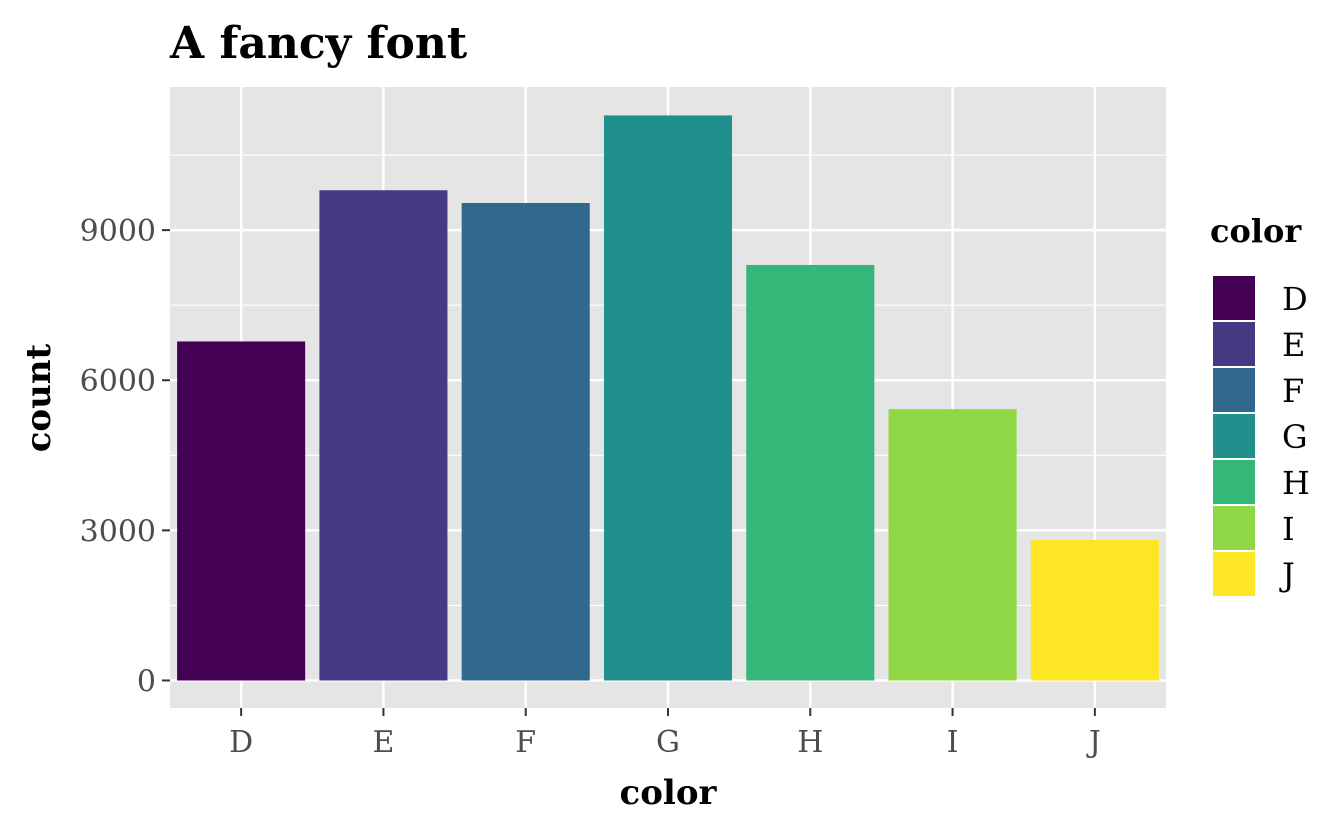  Describe the element at coordinates (1234, 344) in the screenshot. I see `legend-key-e` at that location.